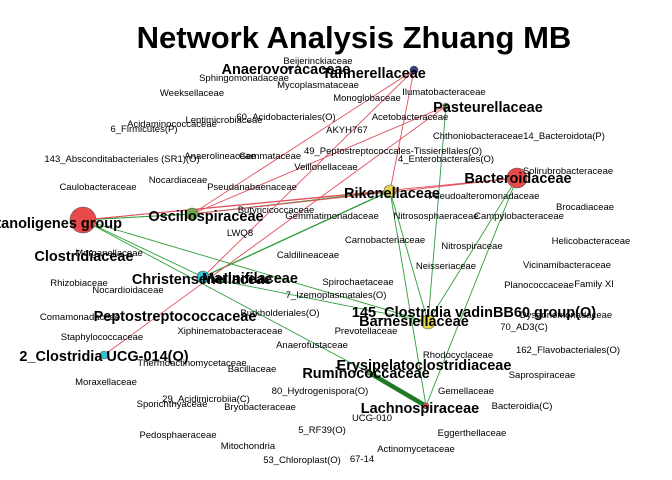 The height and width of the screenshot is (480, 672). I want to click on edge-chr-barn, so click(315, 299).